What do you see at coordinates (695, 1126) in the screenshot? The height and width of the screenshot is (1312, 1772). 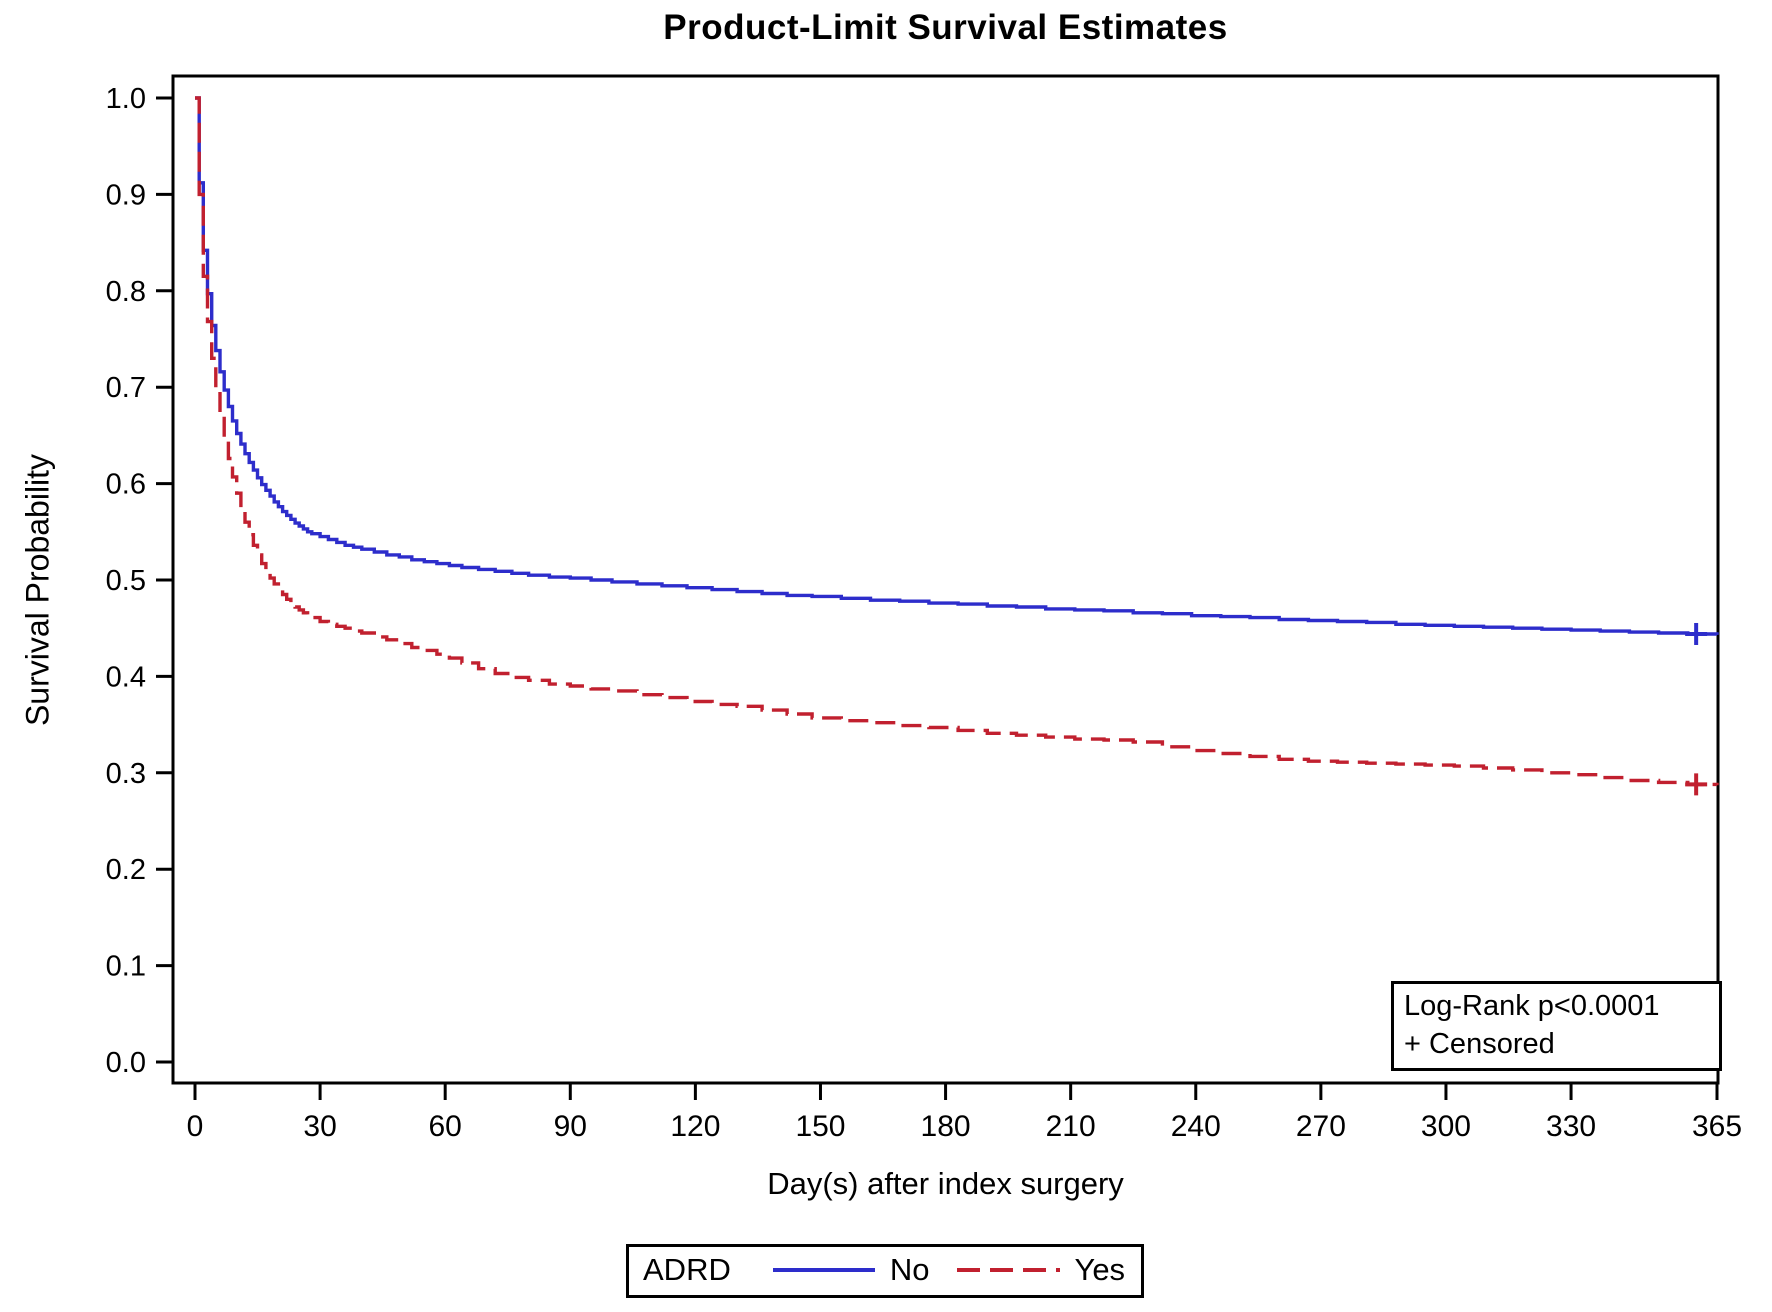 I see `x-tick-label: 120` at bounding box center [695, 1126].